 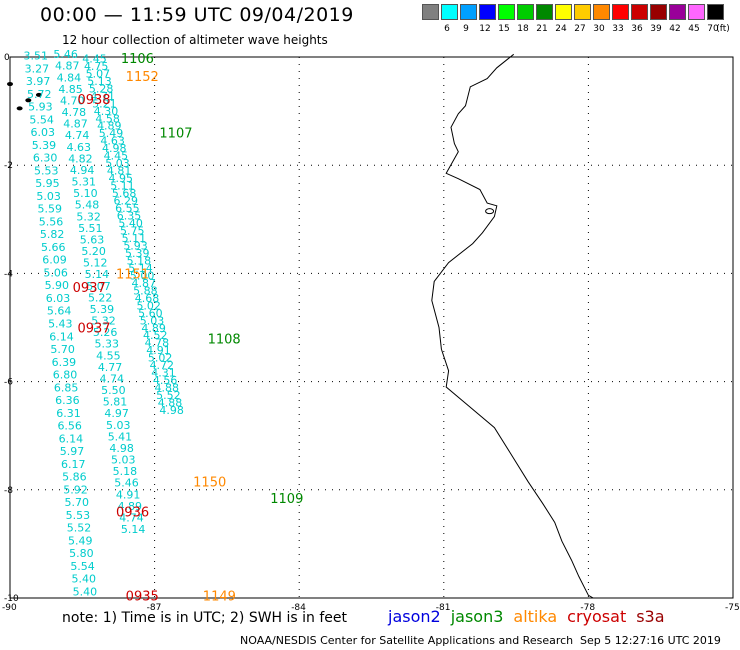 What do you see at coordinates (125, 201) in the screenshot?
I see `wave-height-value: 6.29` at bounding box center [125, 201].